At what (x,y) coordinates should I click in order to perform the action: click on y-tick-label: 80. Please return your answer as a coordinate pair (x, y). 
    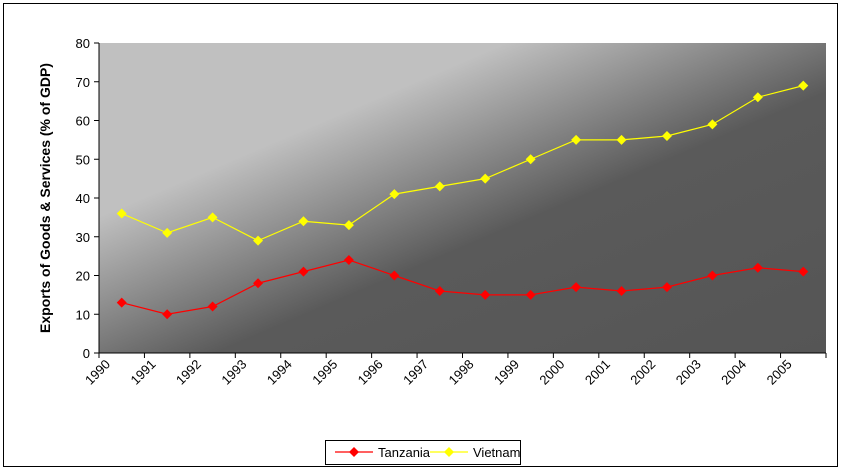
    Looking at the image, I should click on (83, 43).